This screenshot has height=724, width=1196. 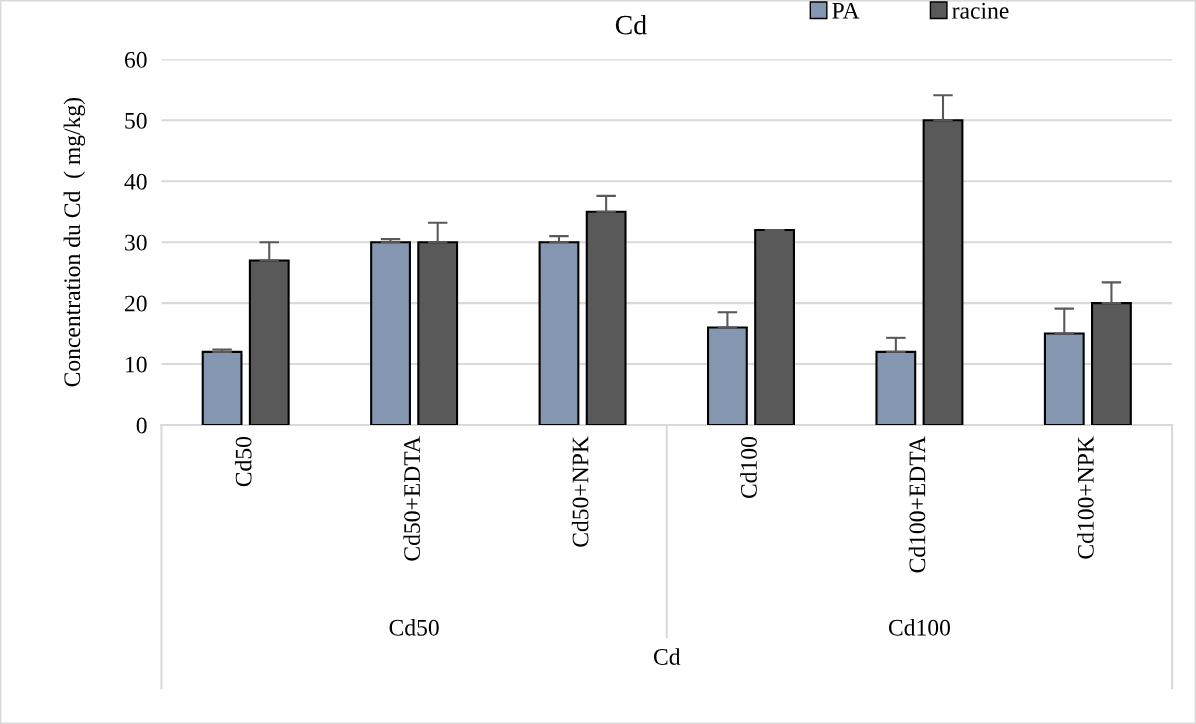 I want to click on legend-label: PA, so click(x=846, y=10).